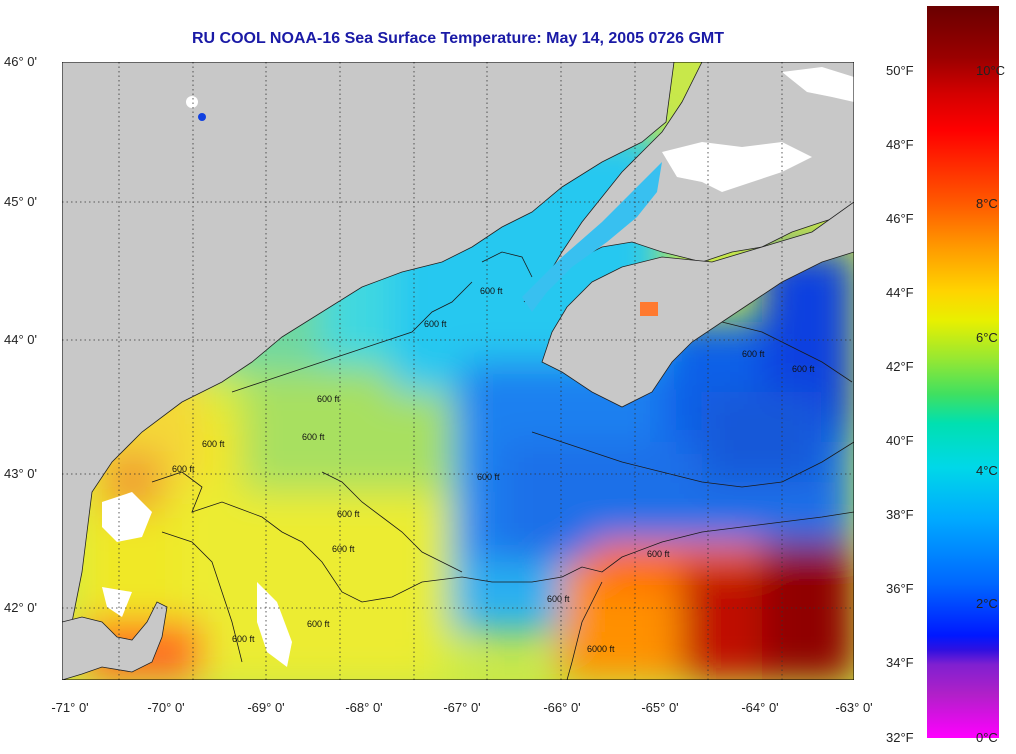  I want to click on colorbar-f-label: 32°F, so click(900, 737).